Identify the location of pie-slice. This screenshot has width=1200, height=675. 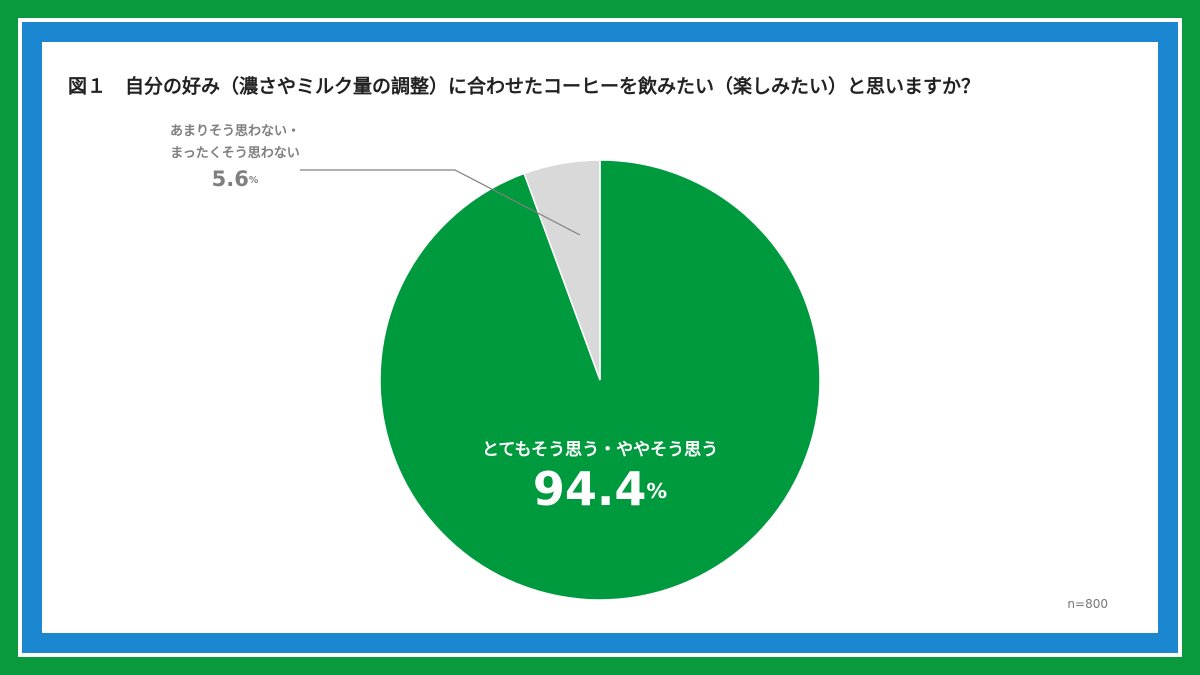
(562, 270).